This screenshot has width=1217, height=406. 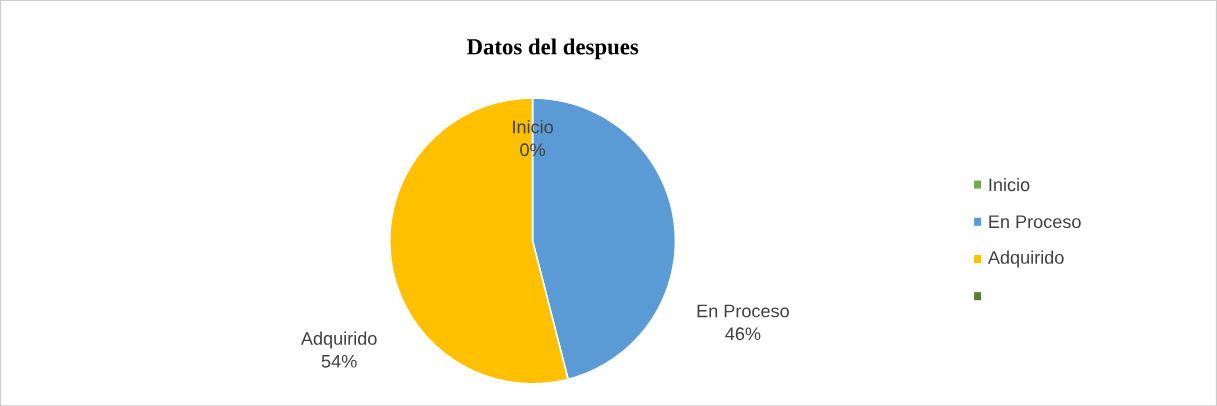 What do you see at coordinates (1009, 184) in the screenshot?
I see `legend-label: Inicio` at bounding box center [1009, 184].